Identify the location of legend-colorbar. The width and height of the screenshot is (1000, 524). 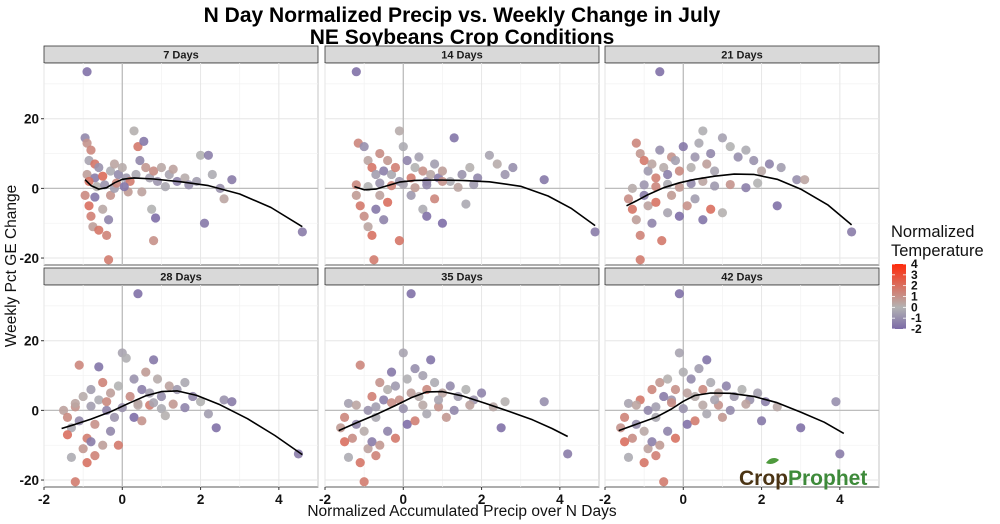
(899, 296).